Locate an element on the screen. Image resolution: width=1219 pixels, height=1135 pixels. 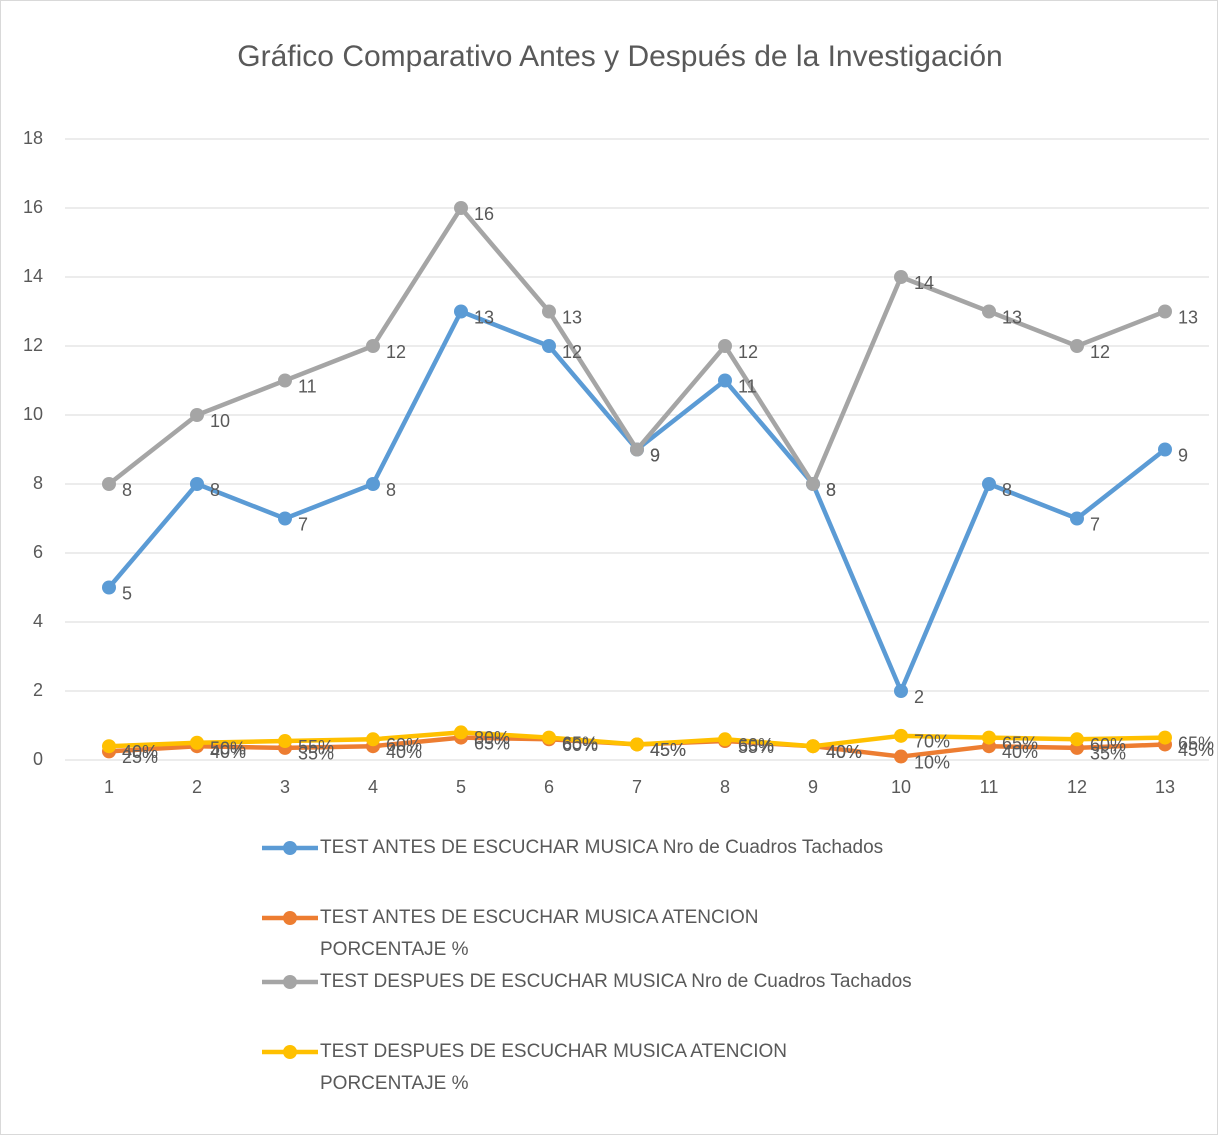
x-tick-label: 7 is located at coordinates (637, 787).